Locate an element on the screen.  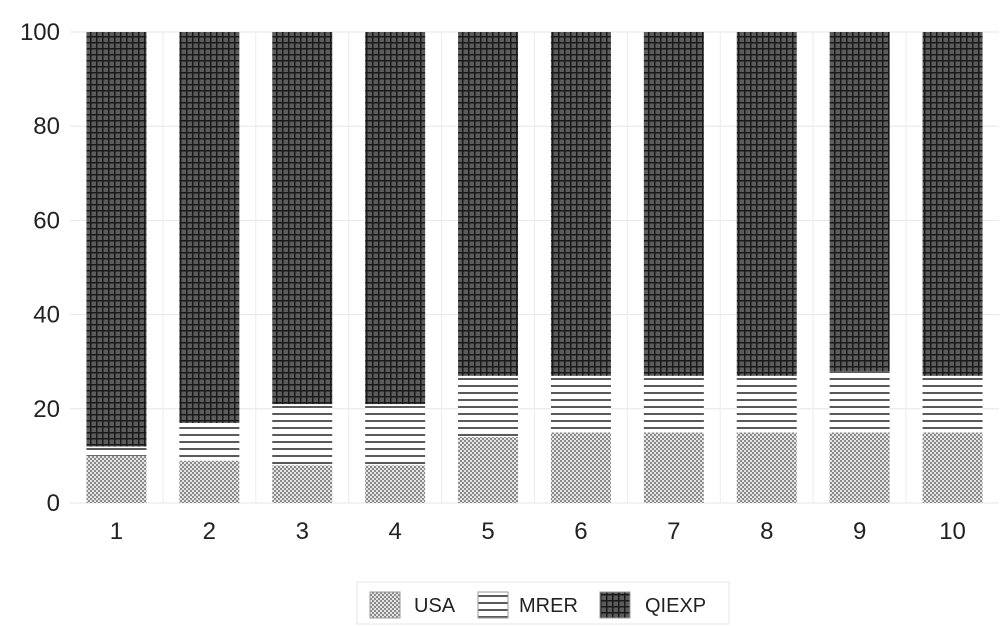
x-tick-label: 4 is located at coordinates (394, 531).